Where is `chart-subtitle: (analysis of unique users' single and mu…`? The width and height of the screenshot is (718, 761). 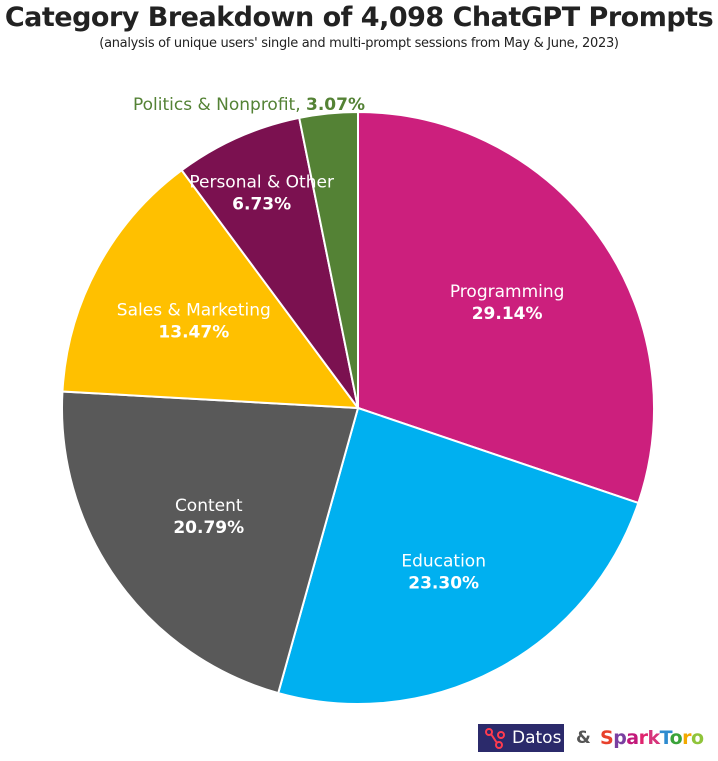 chart-subtitle: (analysis of unique users' single and mu… is located at coordinates (359, 43).